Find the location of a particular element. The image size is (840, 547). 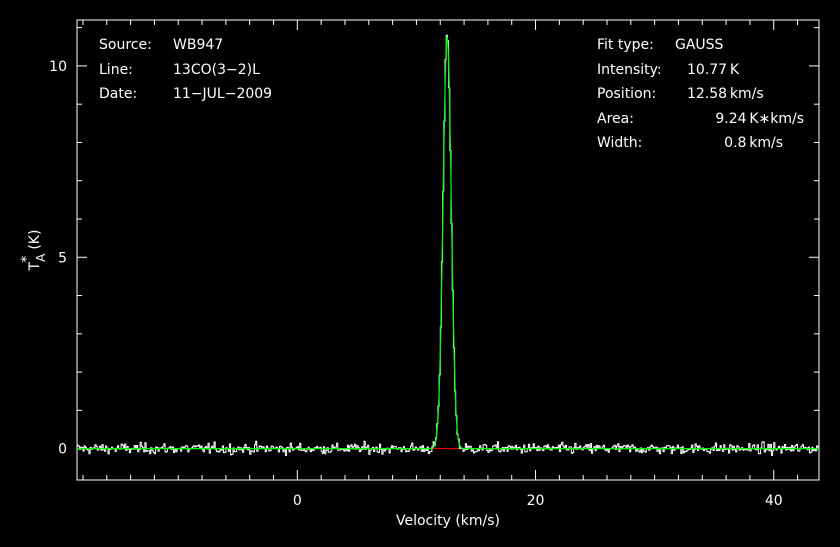

svg-text:TA*(K): TA* (K) is located at coordinates (33, 251).